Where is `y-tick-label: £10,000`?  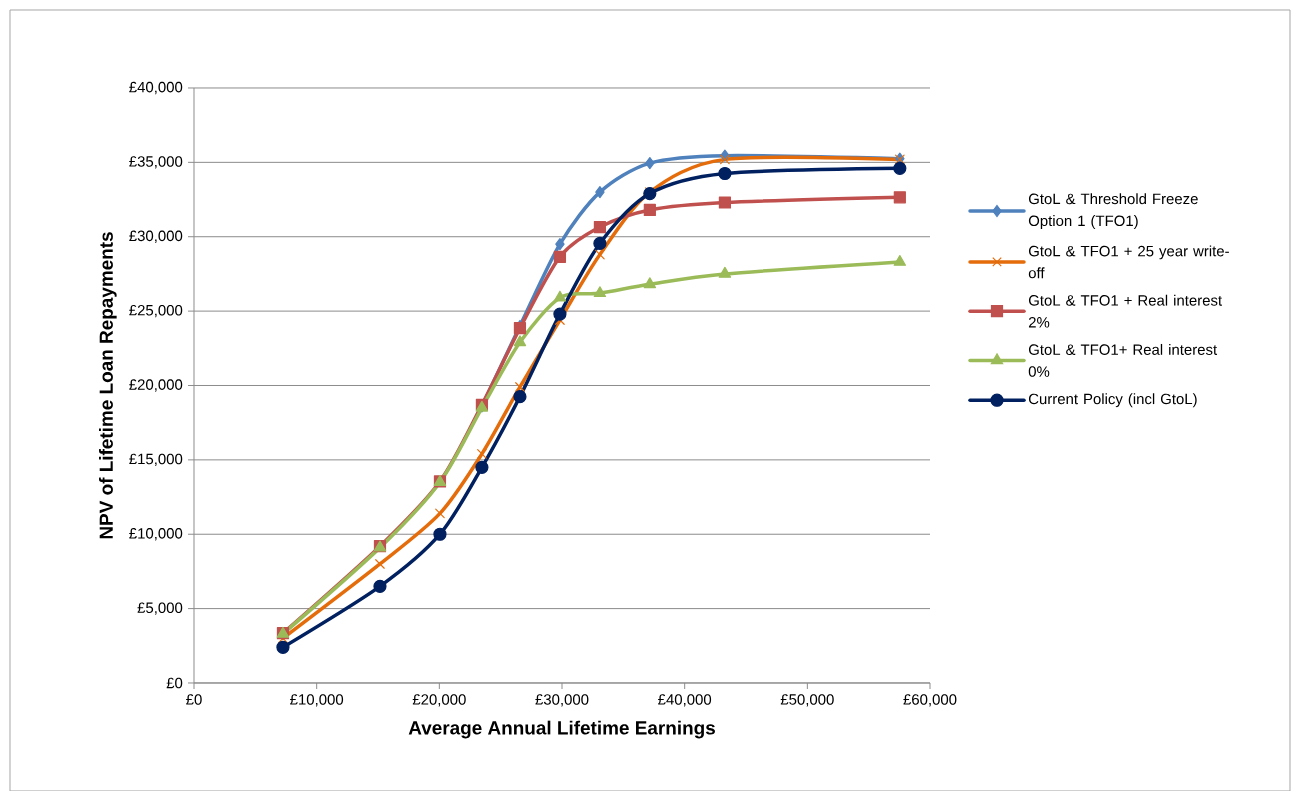 y-tick-label: £10,000 is located at coordinates (156, 534).